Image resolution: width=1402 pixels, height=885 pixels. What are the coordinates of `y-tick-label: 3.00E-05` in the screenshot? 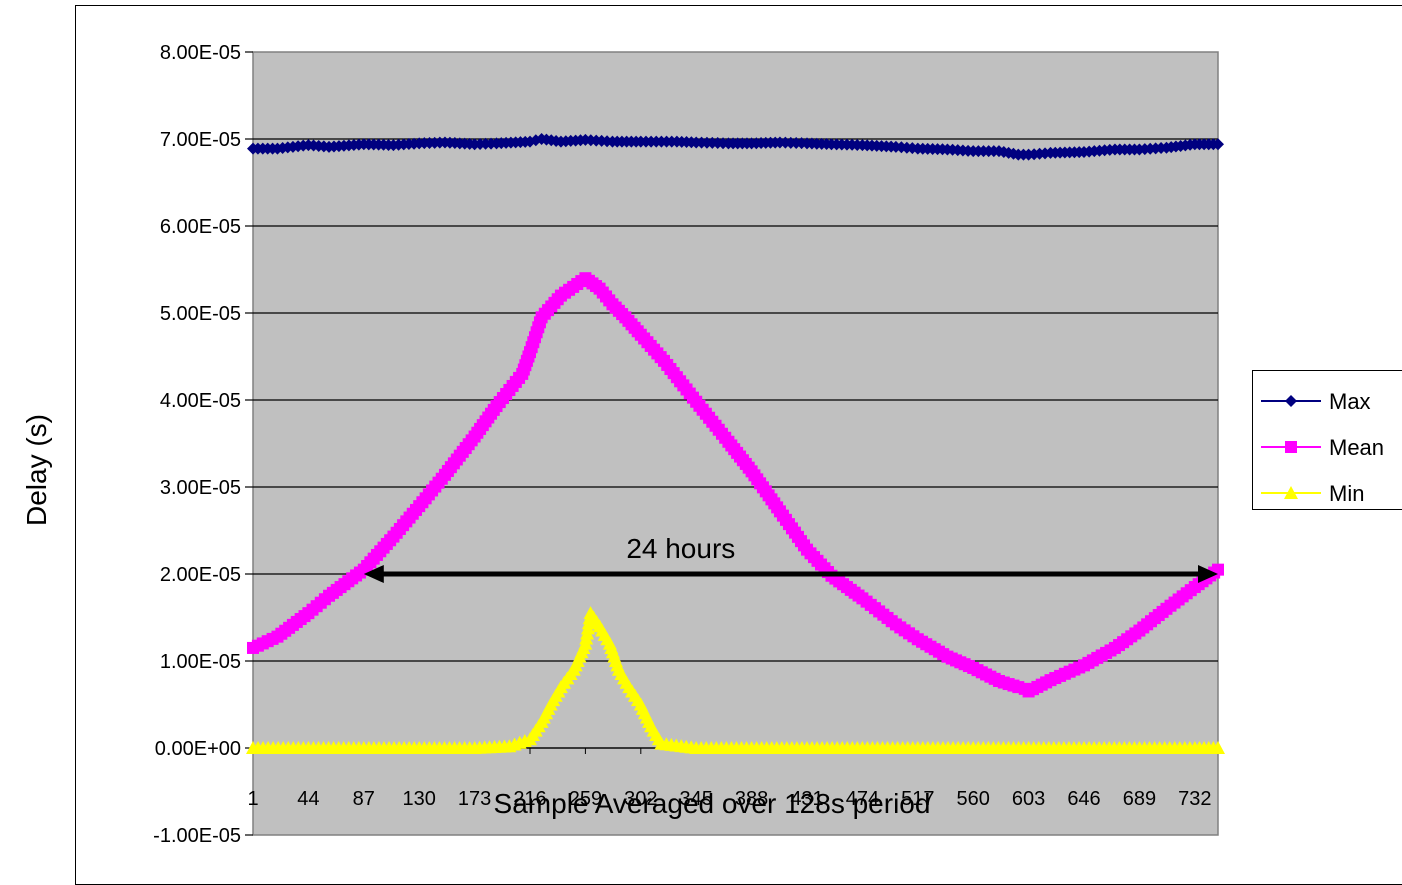 It's located at (200, 488).